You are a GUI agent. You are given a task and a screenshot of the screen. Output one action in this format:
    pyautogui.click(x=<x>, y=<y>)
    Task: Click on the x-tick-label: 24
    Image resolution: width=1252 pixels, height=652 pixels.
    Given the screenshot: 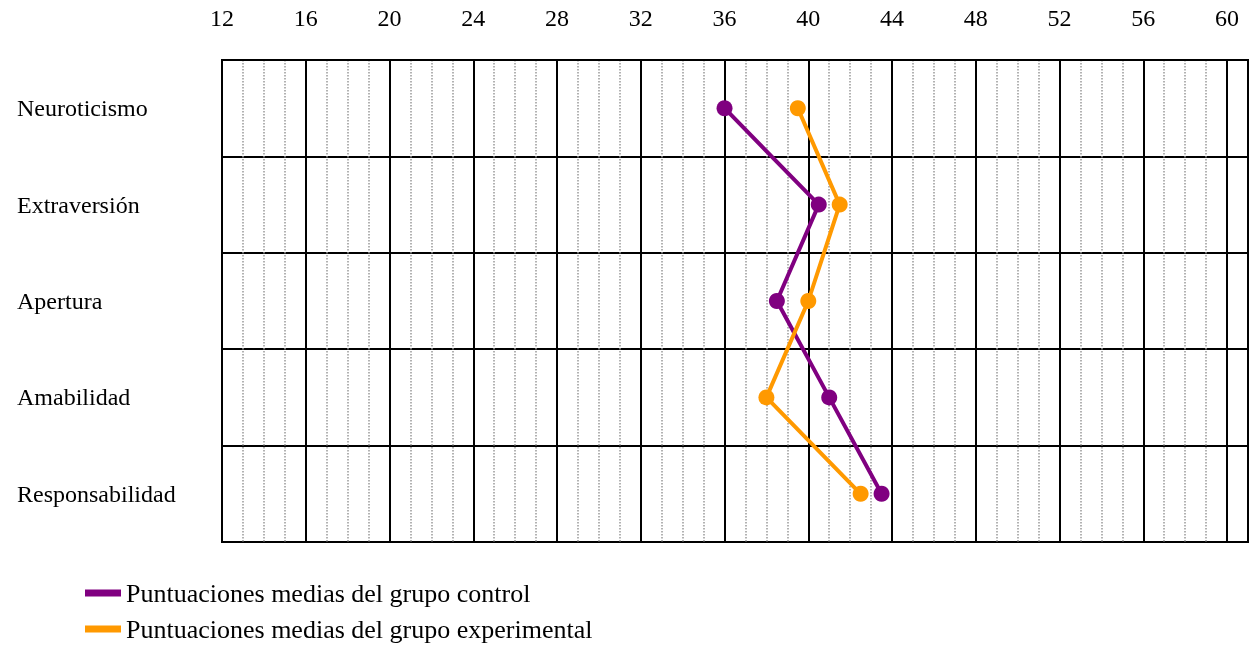 What is the action you would take?
    pyautogui.click(x=473, y=18)
    